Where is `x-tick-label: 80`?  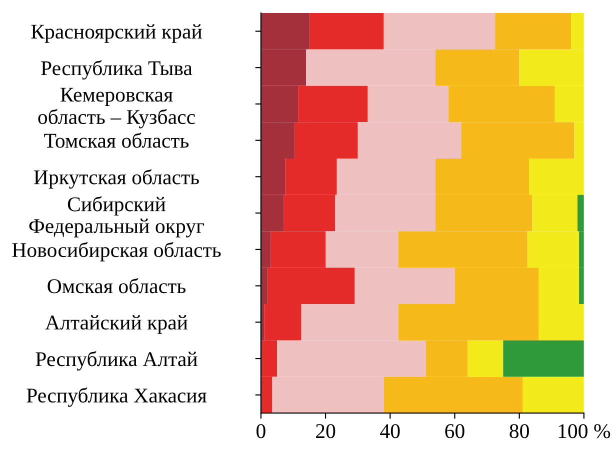
x-tick-label: 80 is located at coordinates (519, 431).